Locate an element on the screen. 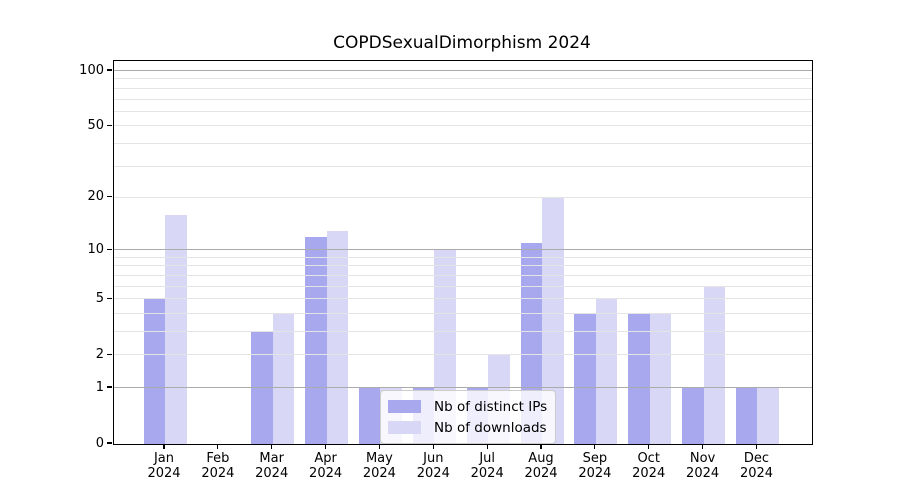  x-tick-mark-oct is located at coordinates (649, 446).